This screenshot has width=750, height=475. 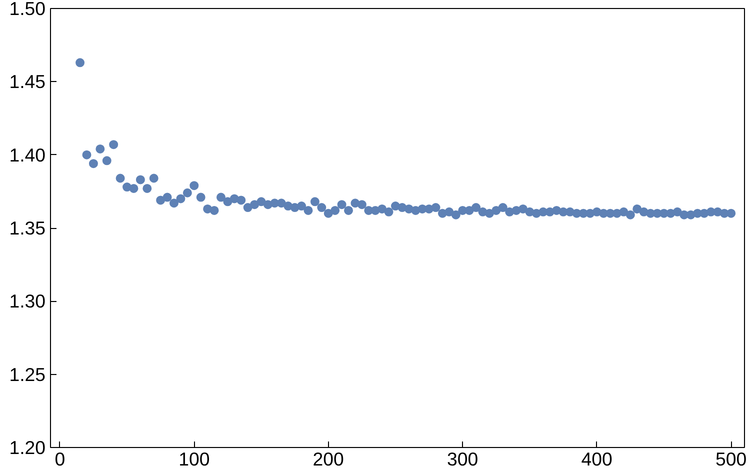 What do you see at coordinates (194, 459) in the screenshot?
I see `x-tick-label: 100` at bounding box center [194, 459].